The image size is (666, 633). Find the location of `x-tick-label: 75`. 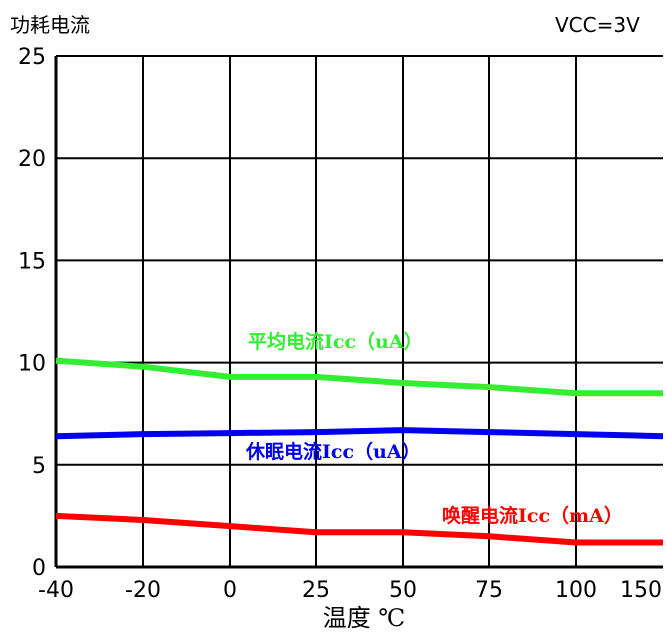

x-tick-label: 75 is located at coordinates (489, 590).